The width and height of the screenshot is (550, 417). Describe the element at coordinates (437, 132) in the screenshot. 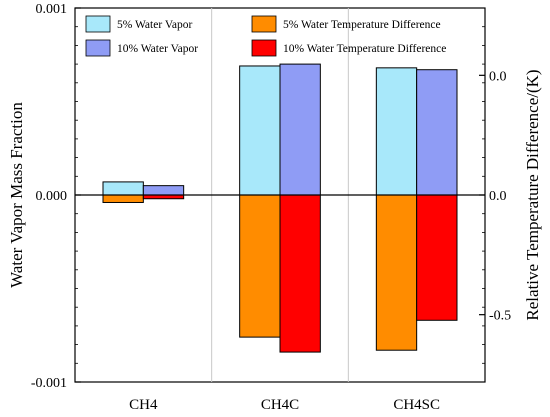

I see `bar-10-water-vapor-ch4sc` at that location.